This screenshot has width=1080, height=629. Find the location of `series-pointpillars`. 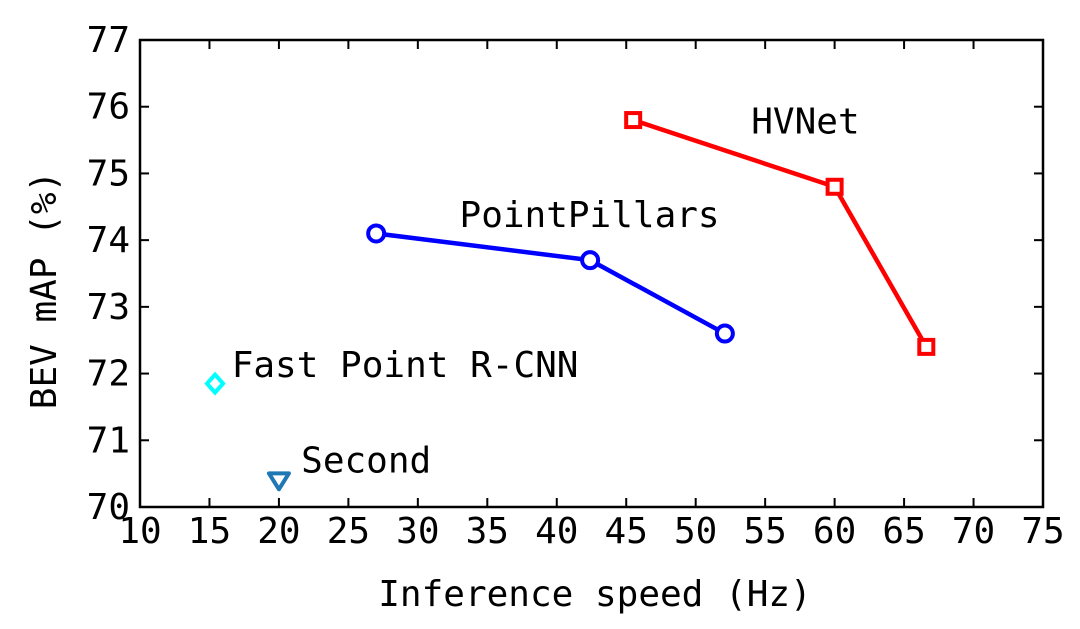

series-pointpillars is located at coordinates (550, 283).